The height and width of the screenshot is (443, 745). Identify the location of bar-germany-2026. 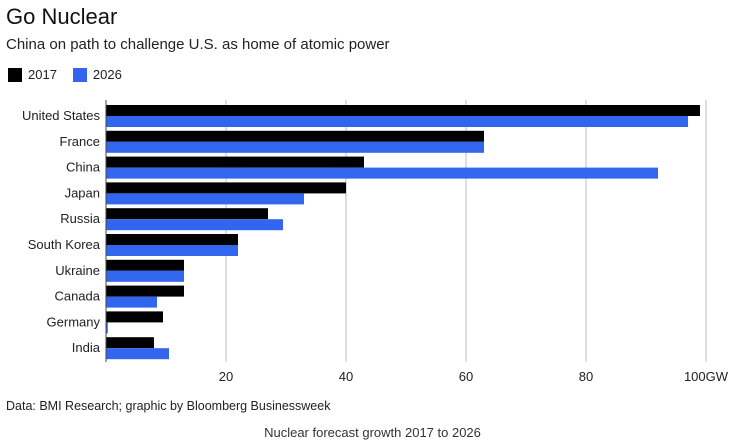
(107, 328).